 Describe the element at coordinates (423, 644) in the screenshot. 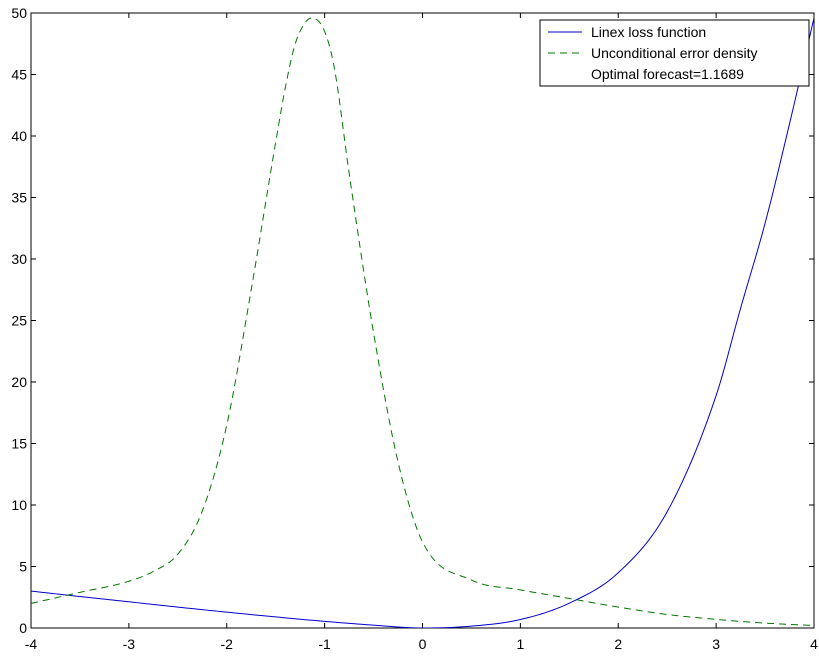

I see `x-tick-label: 0` at that location.